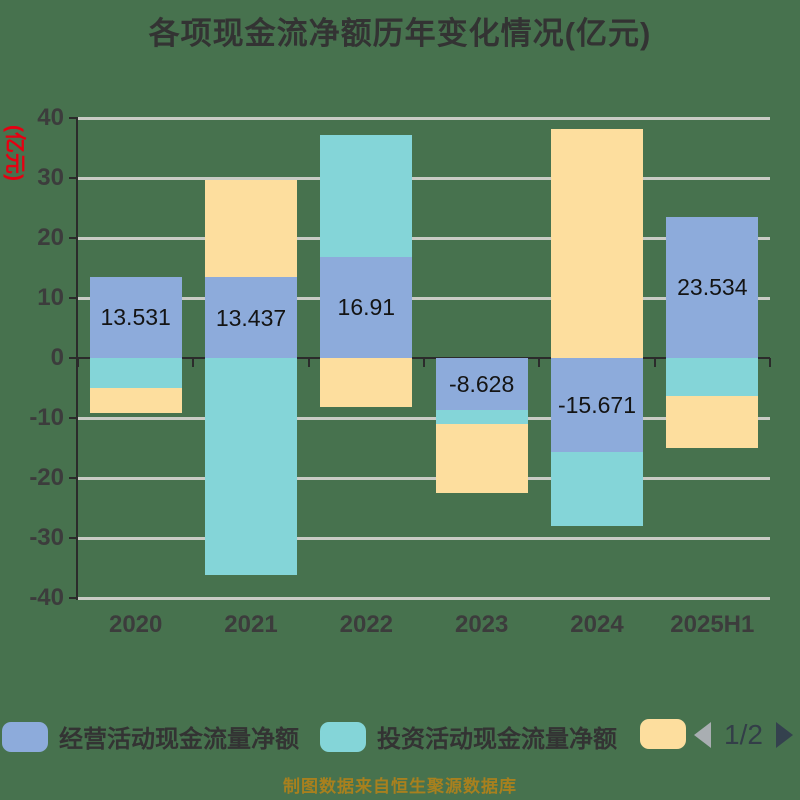  I want to click on pager-page-indicator: 1/2, so click(743, 734).